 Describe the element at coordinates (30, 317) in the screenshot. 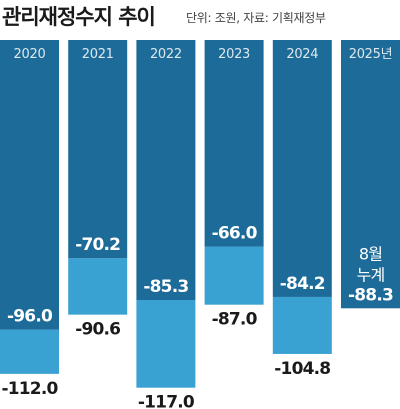

I see `data-label-main-2020: -96.0` at that location.